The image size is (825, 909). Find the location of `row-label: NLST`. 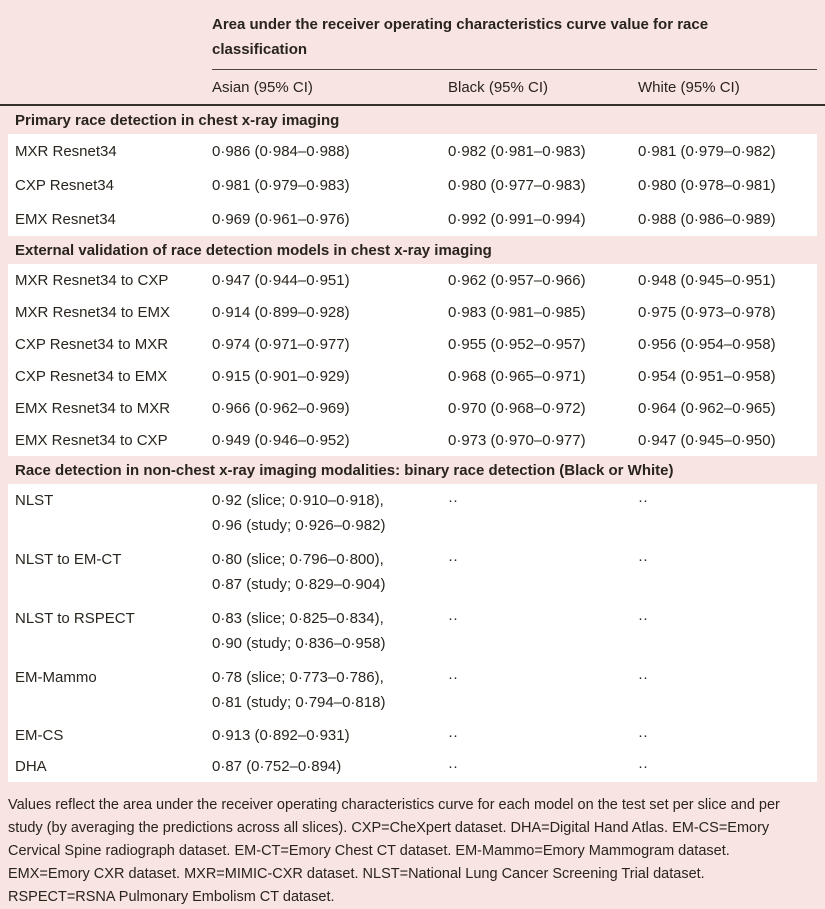

row-label: NLST is located at coordinates (34, 500).